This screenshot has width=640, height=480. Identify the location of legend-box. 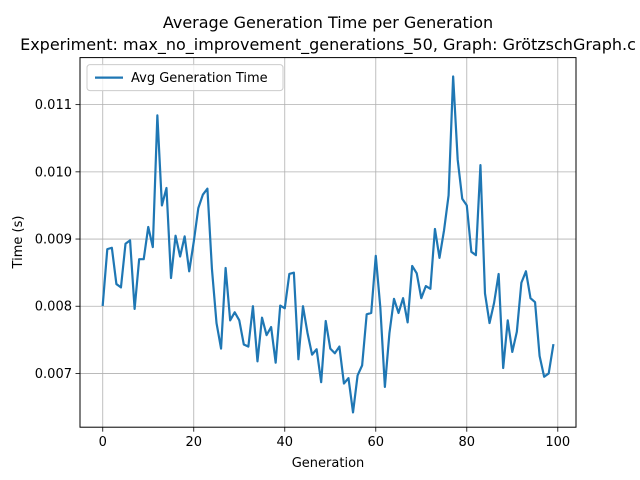
(185, 78).